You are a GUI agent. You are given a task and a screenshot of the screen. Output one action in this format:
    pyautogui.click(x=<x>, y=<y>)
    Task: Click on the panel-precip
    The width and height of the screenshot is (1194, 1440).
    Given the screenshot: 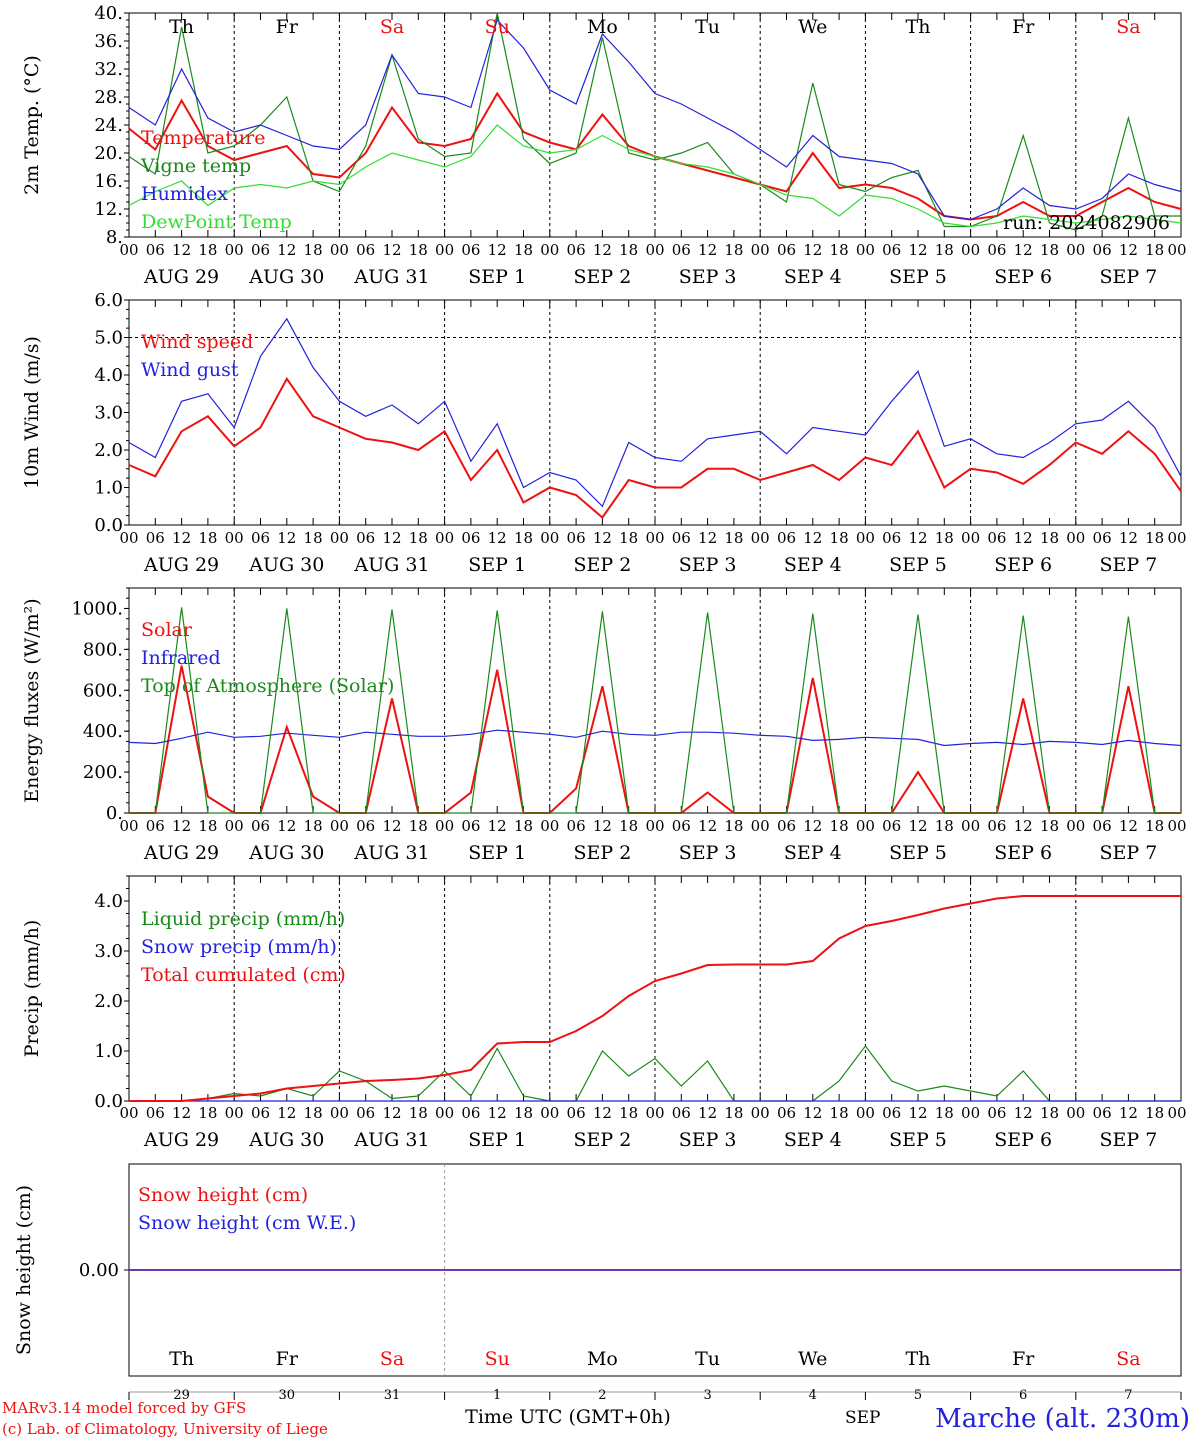 What is the action you would take?
    pyautogui.click(x=653, y=988)
    